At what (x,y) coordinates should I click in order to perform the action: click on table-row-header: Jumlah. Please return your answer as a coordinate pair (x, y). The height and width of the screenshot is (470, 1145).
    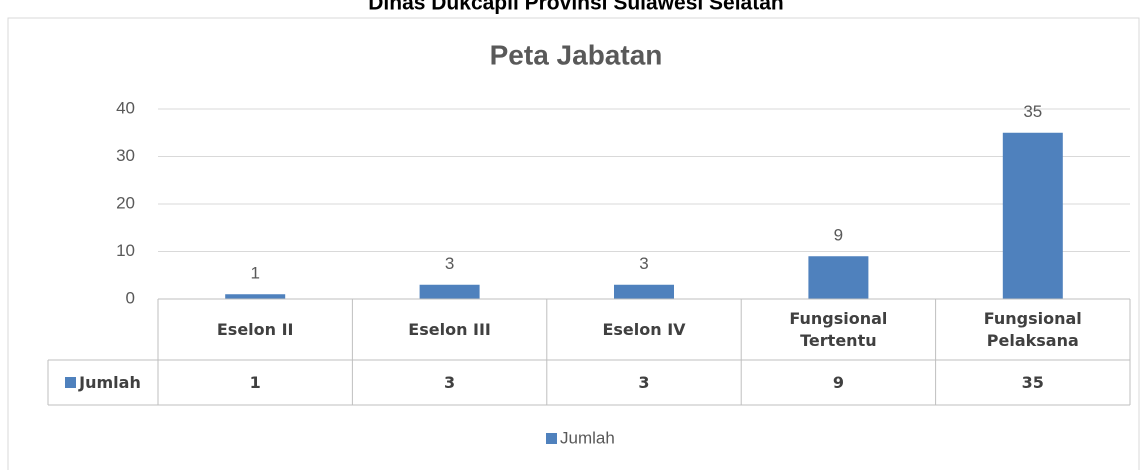
    Looking at the image, I should click on (103, 382).